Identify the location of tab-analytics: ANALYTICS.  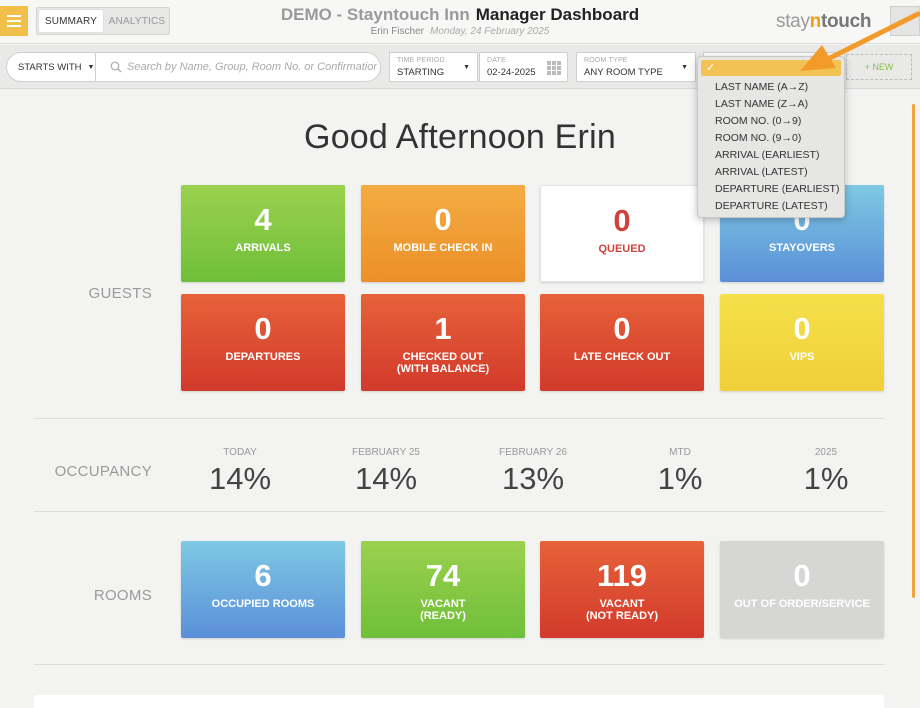
(137, 21).